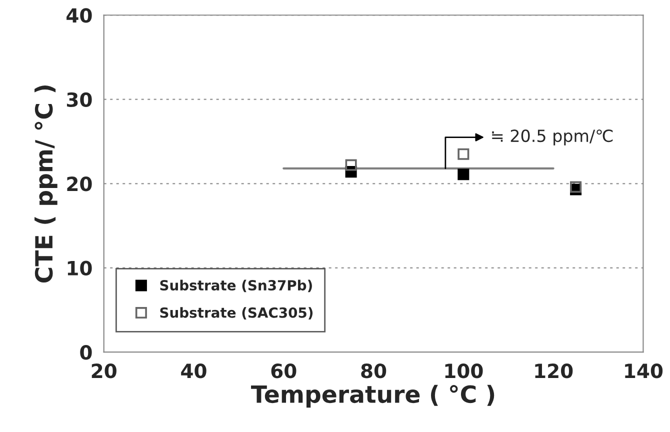 This screenshot has width=670, height=432. I want to click on x-tick-label: 80, so click(373, 371).